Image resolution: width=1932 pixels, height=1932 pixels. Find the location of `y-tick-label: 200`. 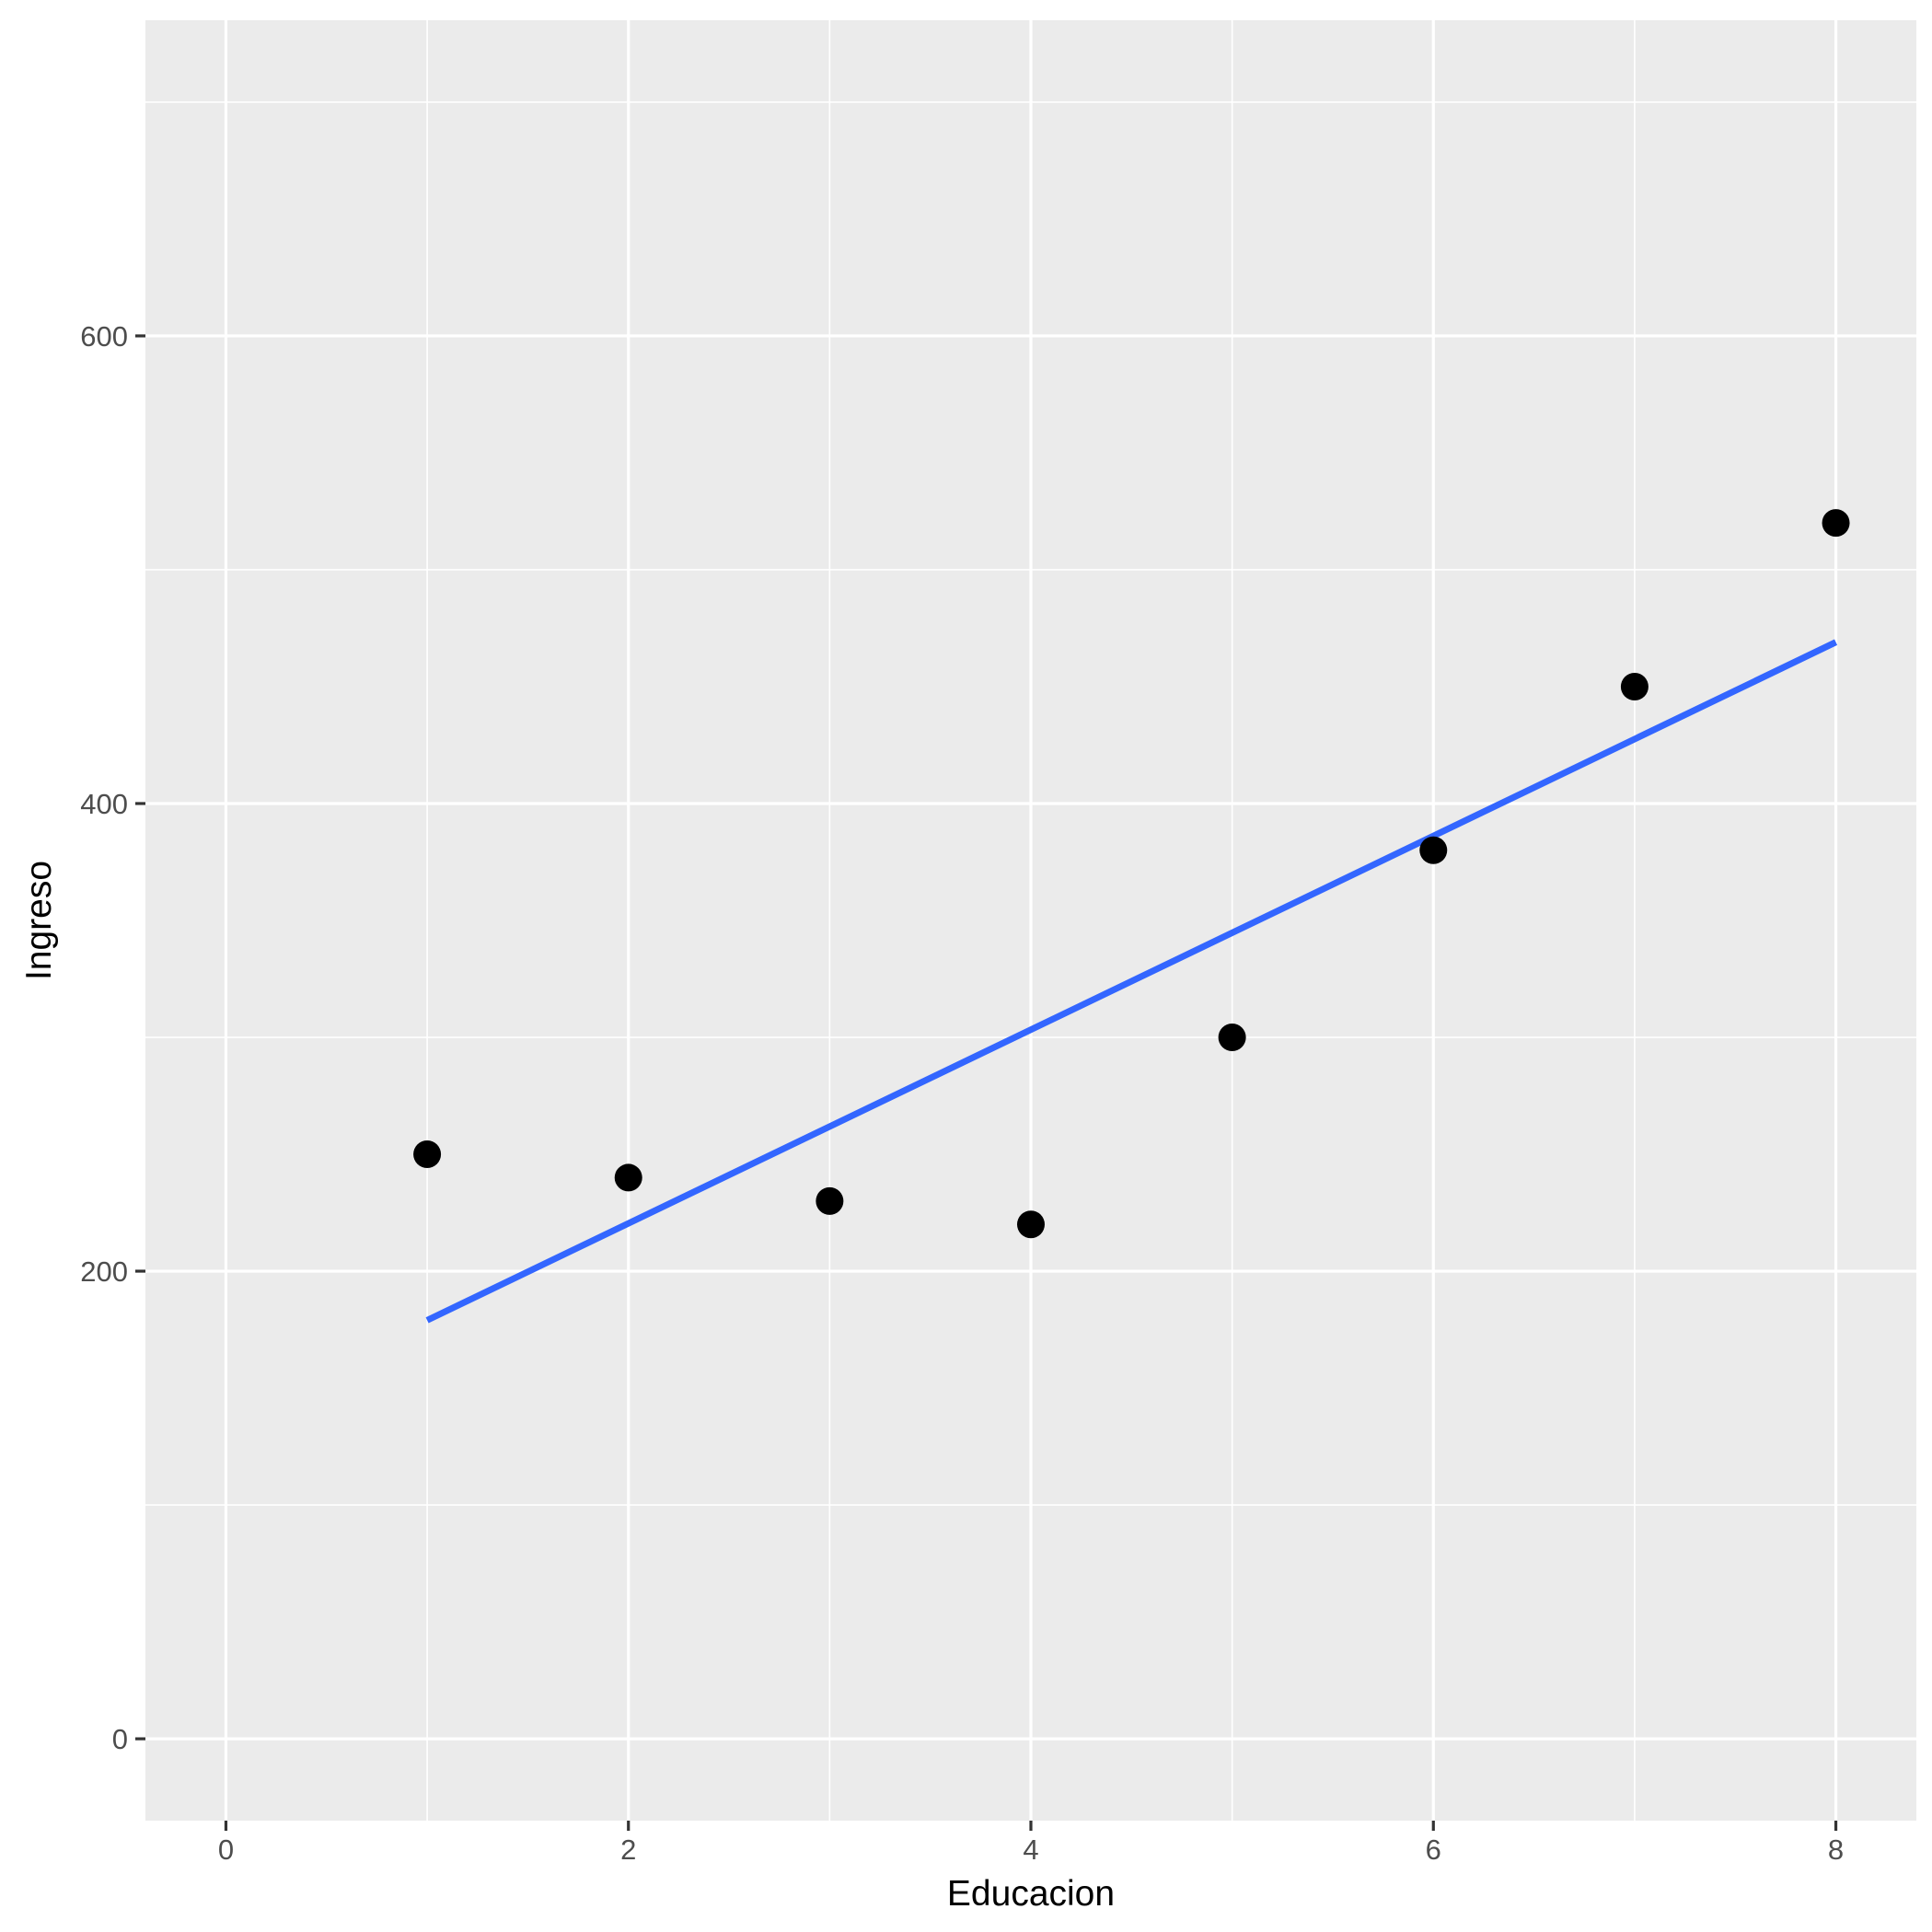

y-tick-label: 200 is located at coordinates (104, 1272).